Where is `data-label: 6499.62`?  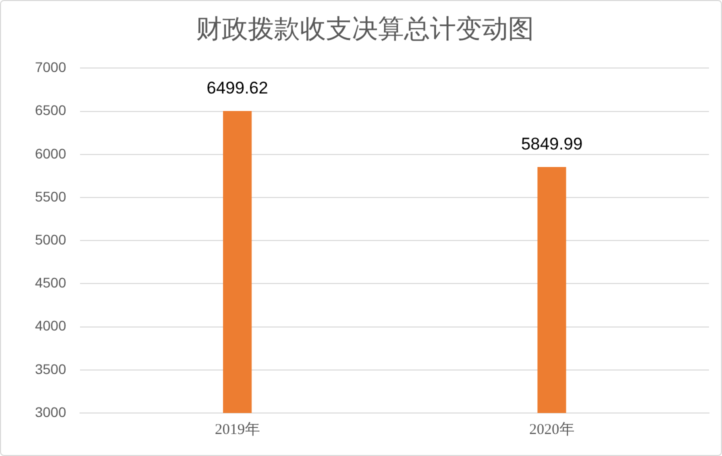
data-label: 6499.62 is located at coordinates (237, 88).